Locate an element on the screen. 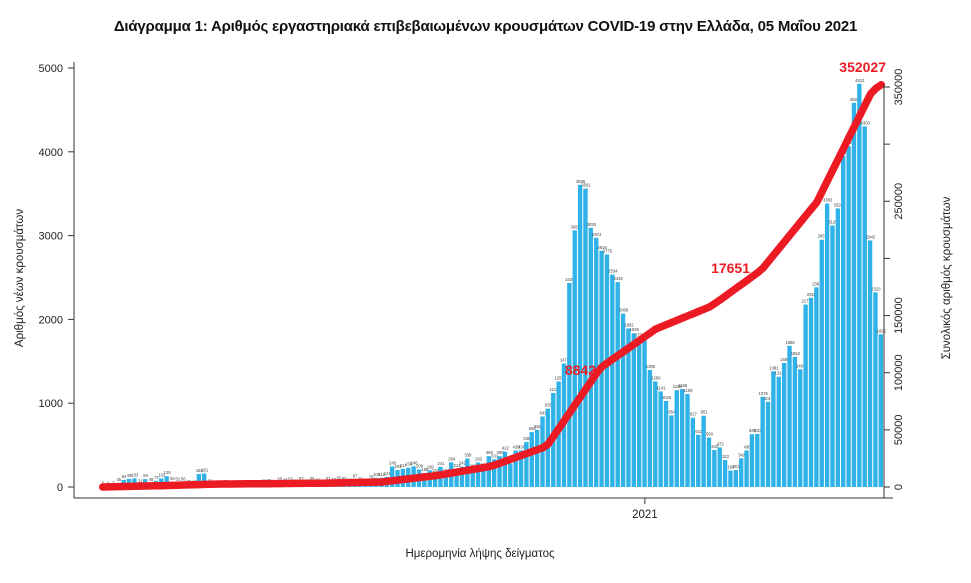 This screenshot has width=971, height=583. bar-value-label: 57 is located at coordinates (328, 478).